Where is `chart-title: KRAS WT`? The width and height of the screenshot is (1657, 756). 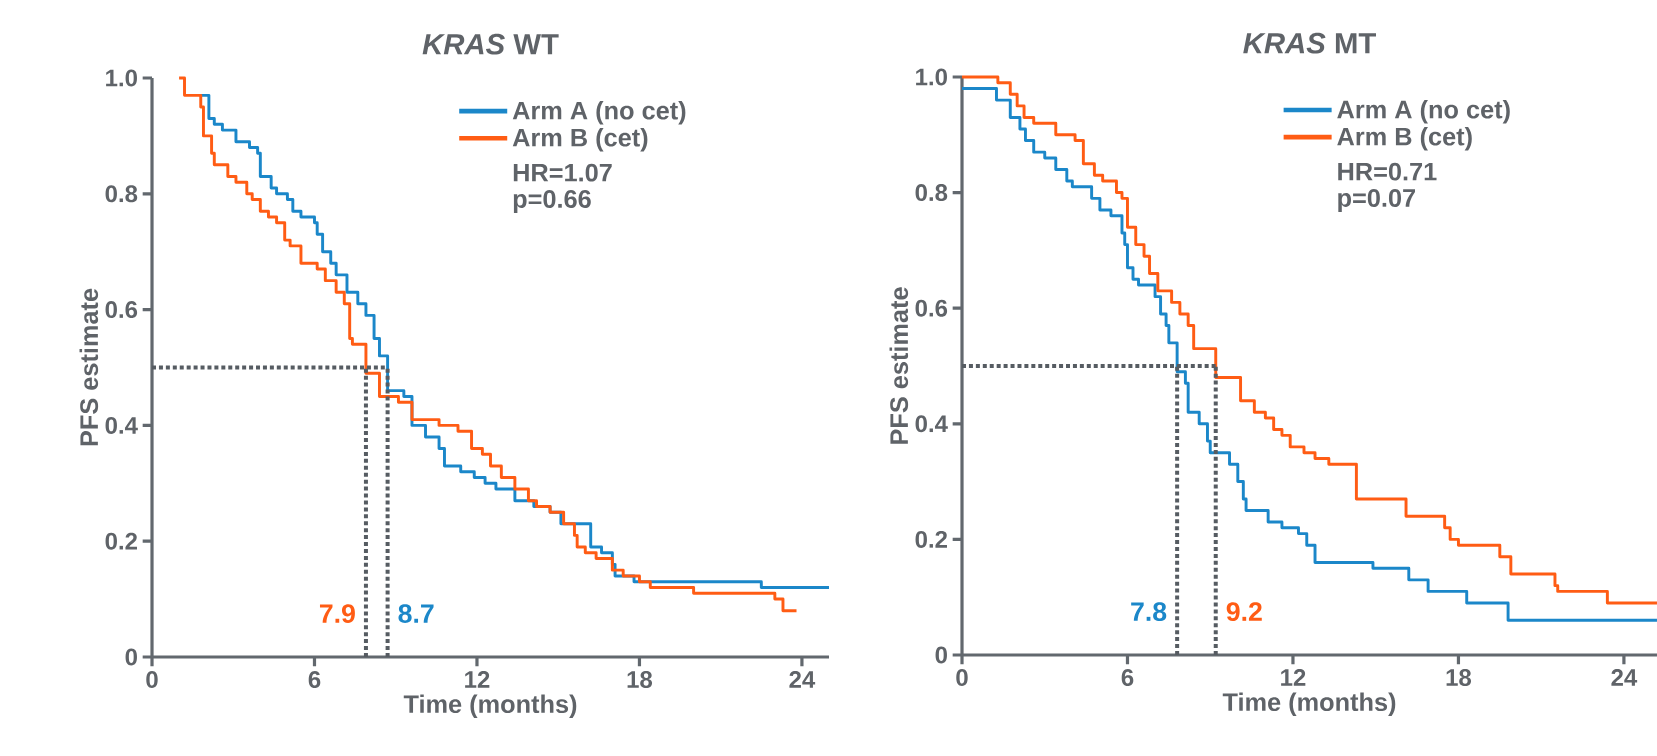 chart-title: KRAS WT is located at coordinates (490, 44).